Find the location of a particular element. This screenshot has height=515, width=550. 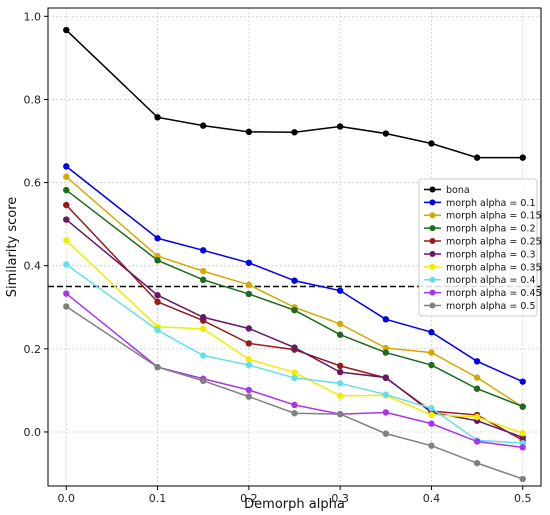

legend-box is located at coordinates (478, 247).